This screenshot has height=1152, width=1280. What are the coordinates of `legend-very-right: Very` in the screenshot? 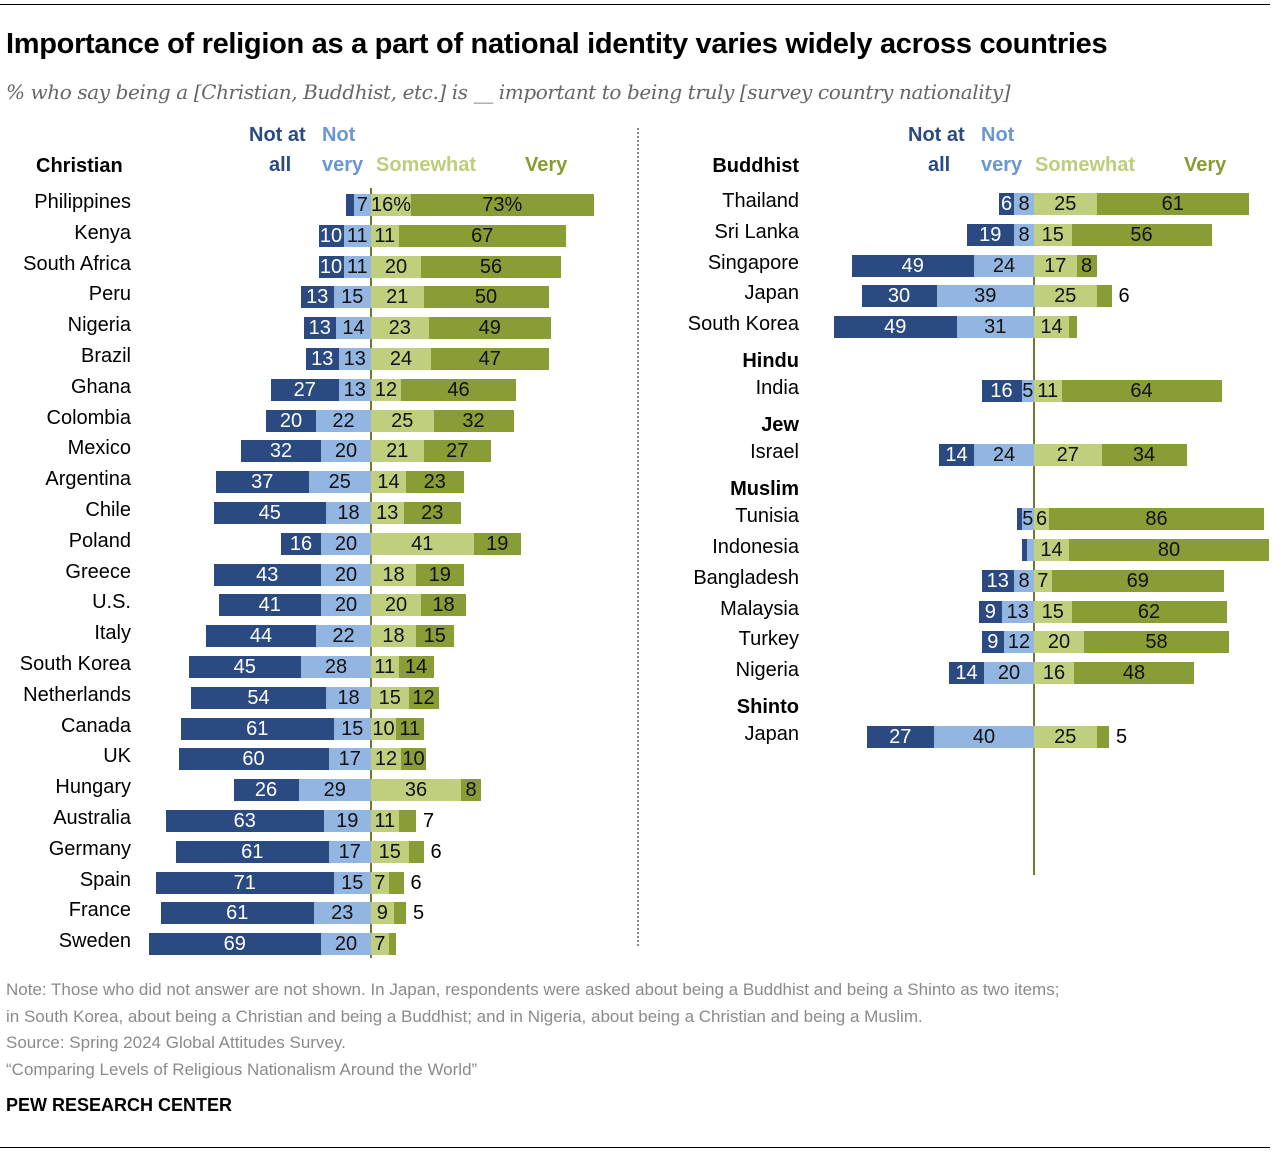 It's located at (1205, 165).